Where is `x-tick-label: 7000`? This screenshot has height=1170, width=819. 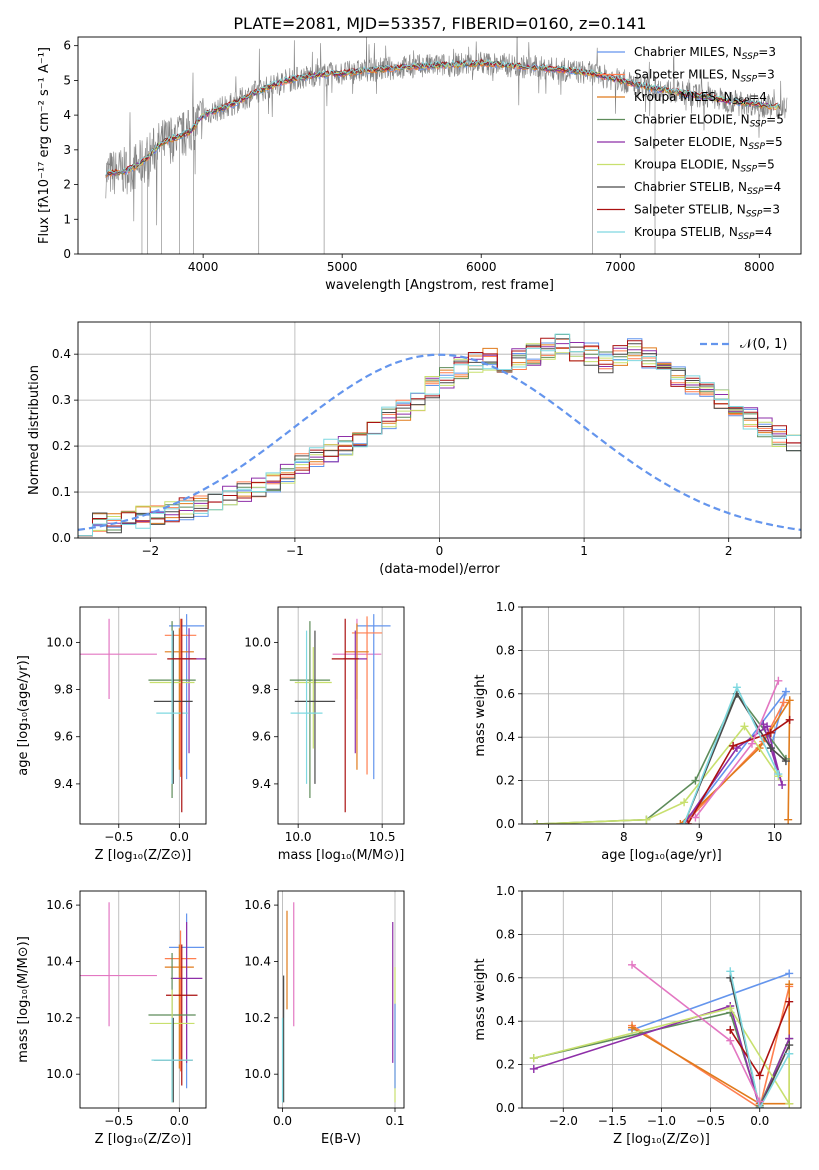 x-tick-label: 7000 is located at coordinates (620, 267).